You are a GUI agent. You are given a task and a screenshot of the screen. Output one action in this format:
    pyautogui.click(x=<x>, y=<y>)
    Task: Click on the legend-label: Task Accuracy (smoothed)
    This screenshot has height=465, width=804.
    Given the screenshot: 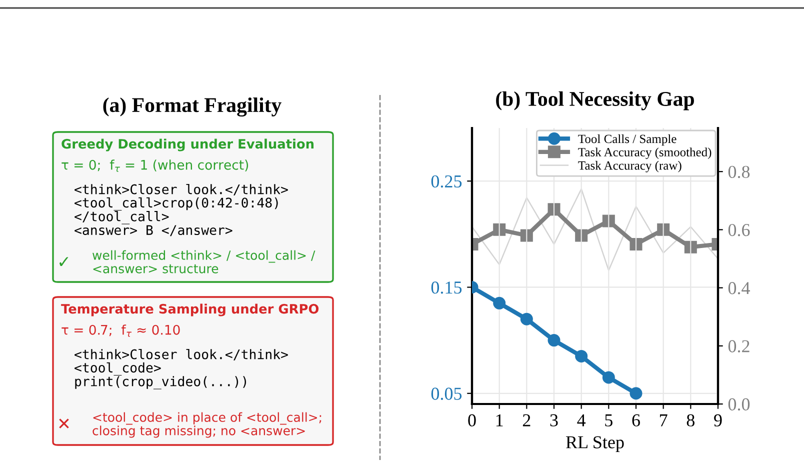 What is the action you would take?
    pyautogui.click(x=645, y=153)
    